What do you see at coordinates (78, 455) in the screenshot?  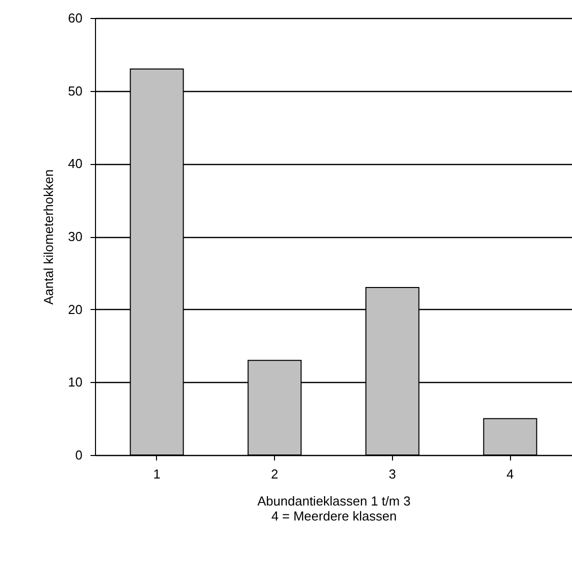 I see `y-tick-label: 0` at bounding box center [78, 455].